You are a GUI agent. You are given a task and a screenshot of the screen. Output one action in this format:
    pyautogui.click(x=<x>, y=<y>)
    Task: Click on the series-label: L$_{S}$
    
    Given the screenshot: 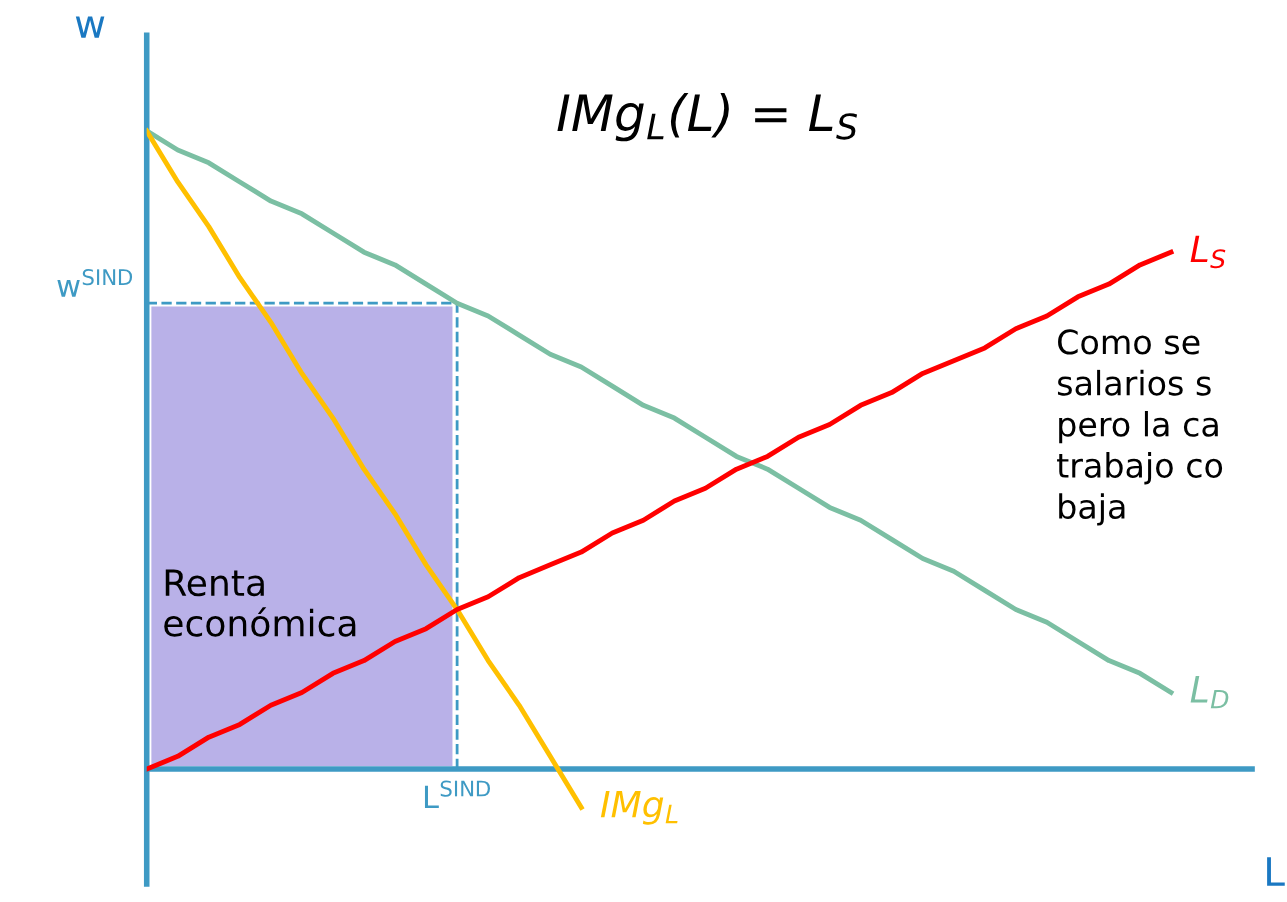 What is the action you would take?
    pyautogui.click(x=1208, y=252)
    